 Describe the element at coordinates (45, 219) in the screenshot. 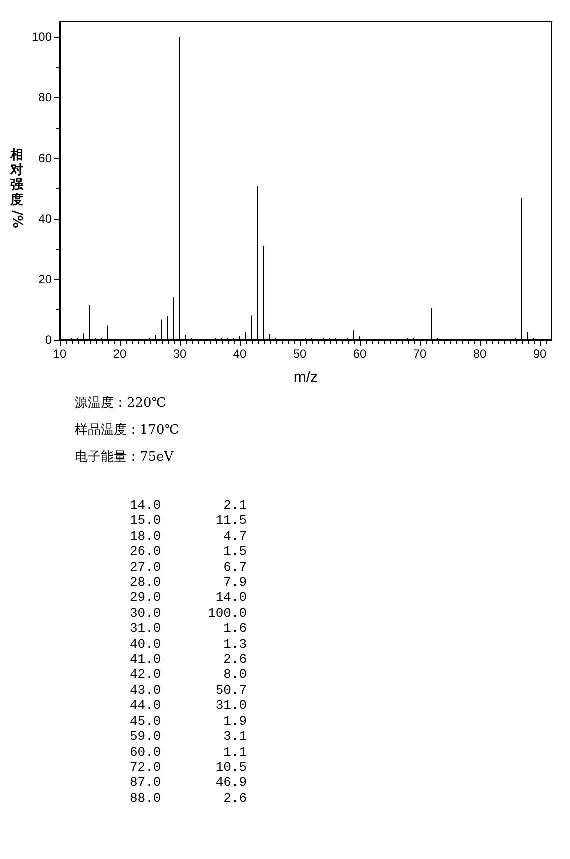

I see `y-tick-label: 40` at that location.